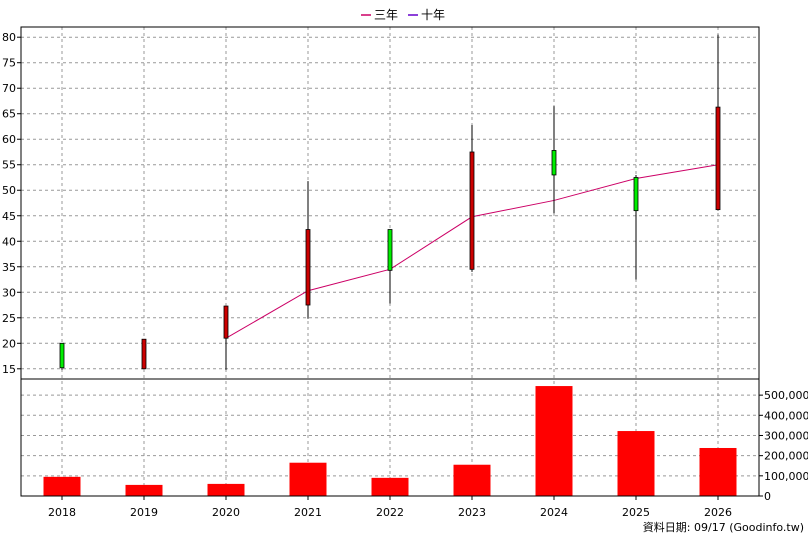 This screenshot has width=808, height=540. What do you see at coordinates (11, 203) in the screenshot?
I see `price-axis-ticks: 15 20 25 30 35 40 45 50 55 60 65 70 75 80` at bounding box center [11, 203].